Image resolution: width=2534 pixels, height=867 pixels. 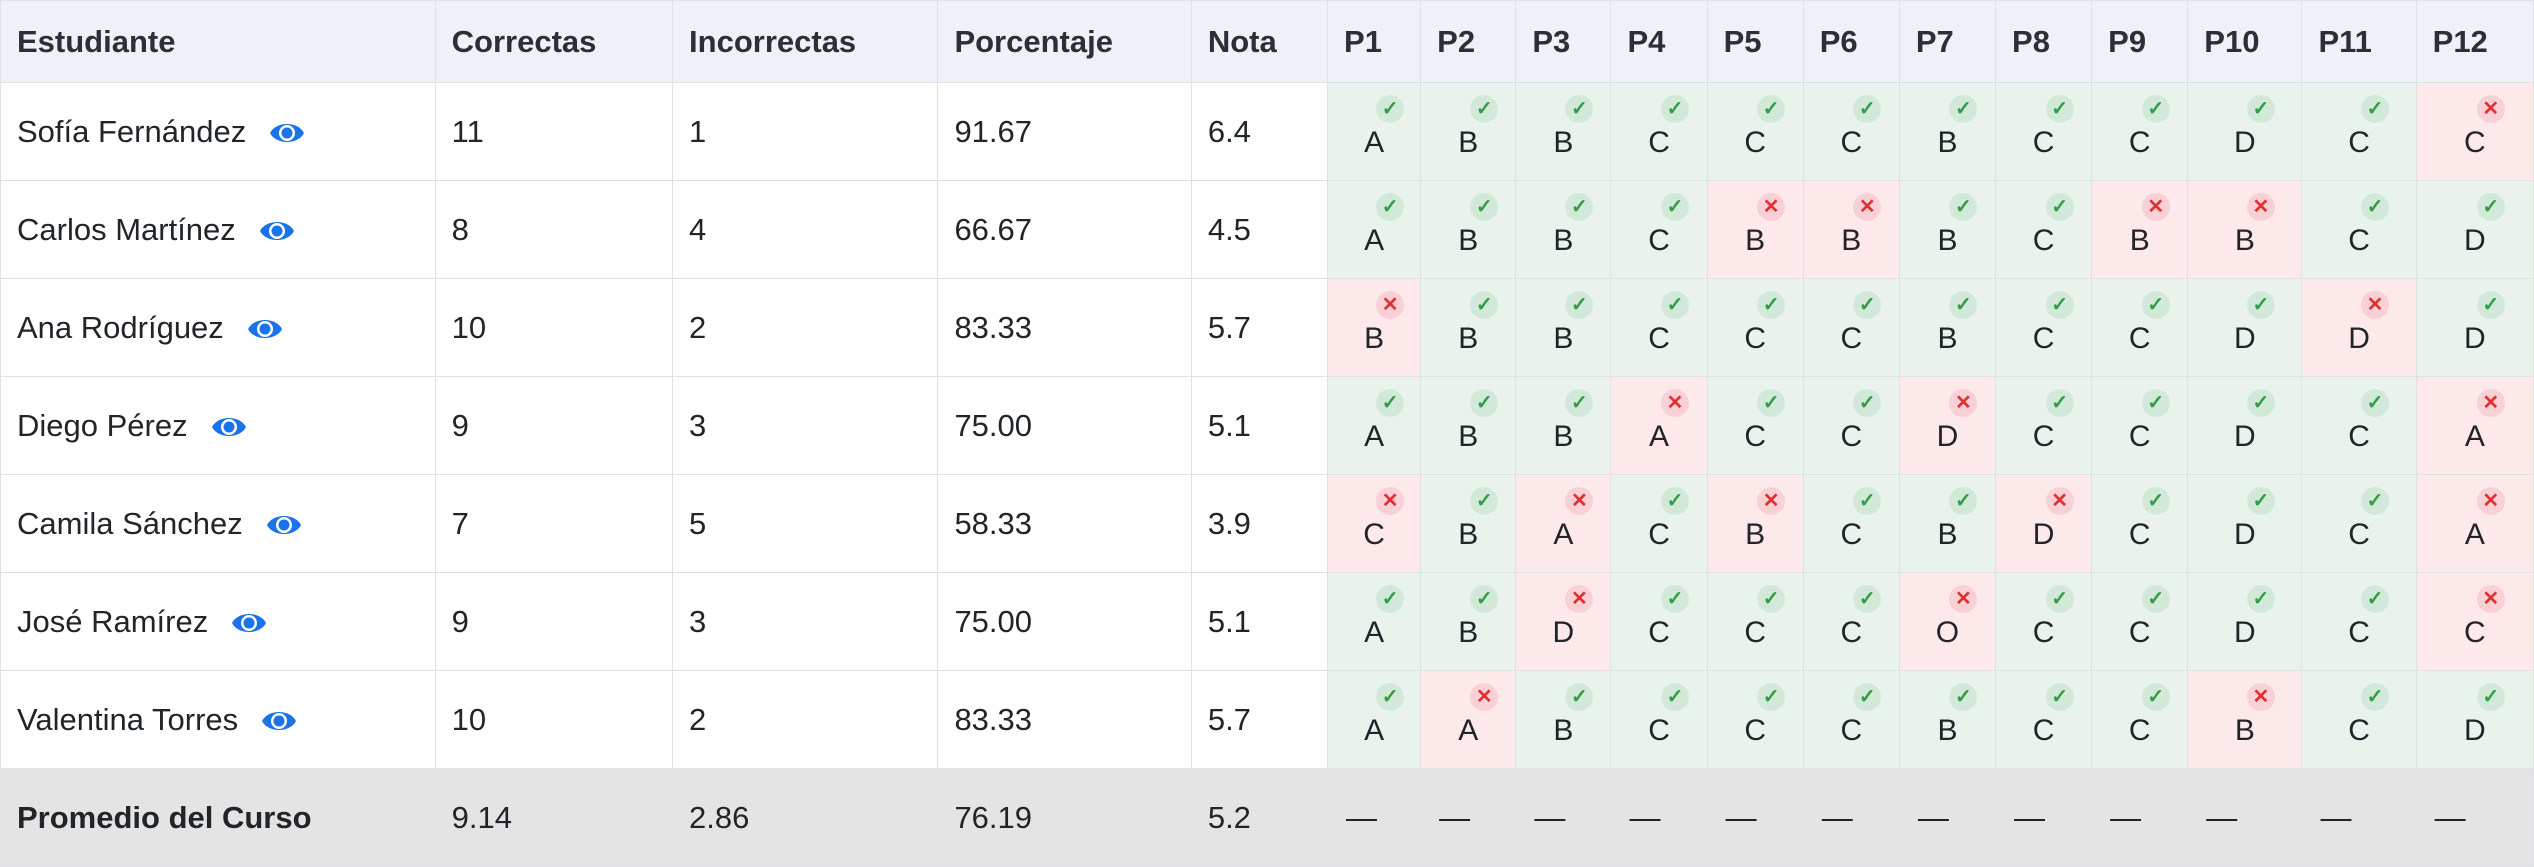 I want to click on answer-cell: B ✕, so click(x=1374, y=327).